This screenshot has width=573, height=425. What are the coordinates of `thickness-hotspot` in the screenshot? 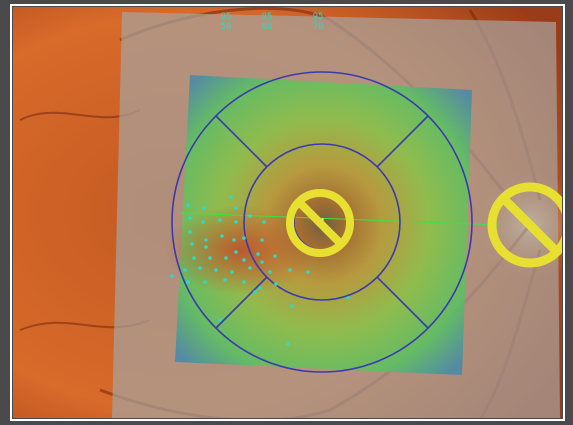 It's located at (240, 250).